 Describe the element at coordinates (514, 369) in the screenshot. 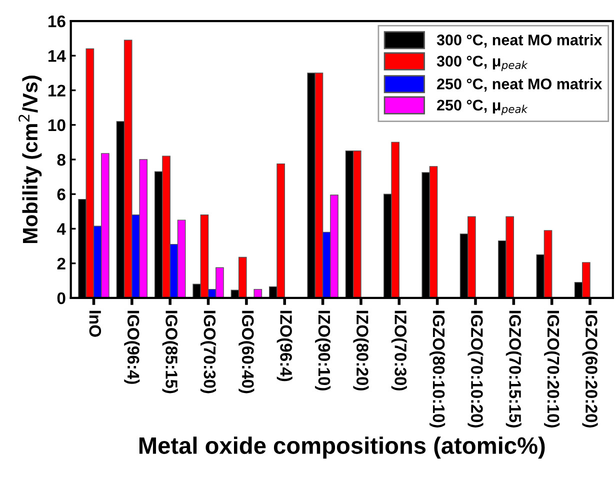

I see `x-tick-label: IGZO(70:15:15)` at that location.